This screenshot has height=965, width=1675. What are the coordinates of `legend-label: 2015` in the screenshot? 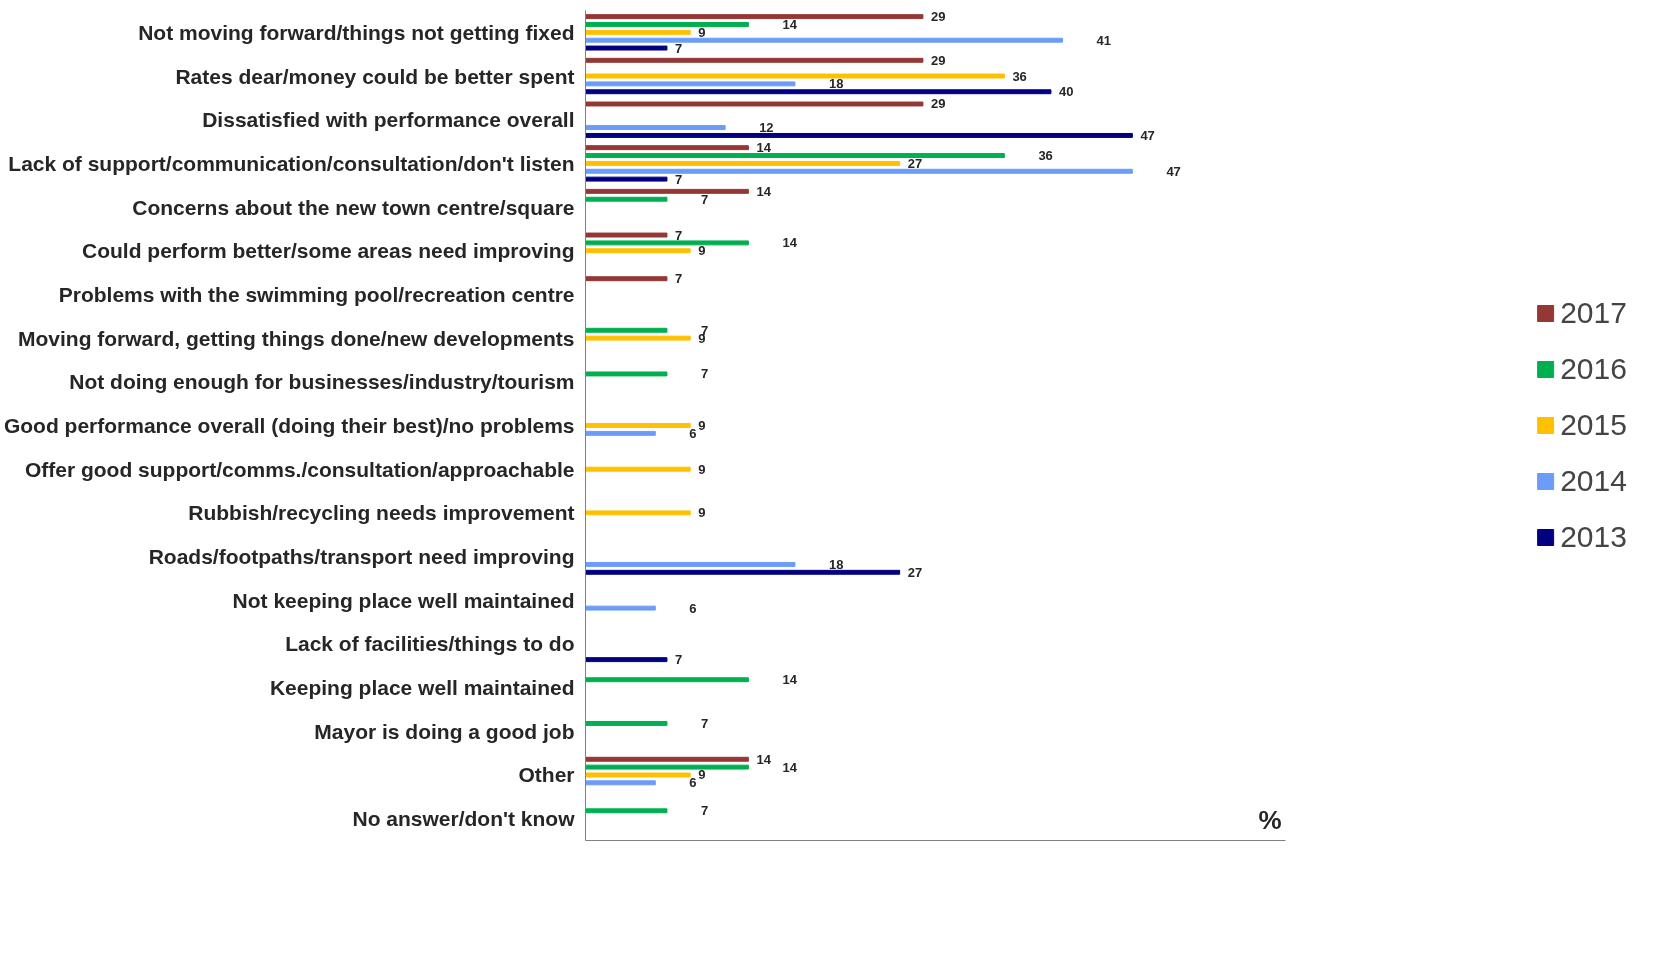 It's located at (1593, 425).